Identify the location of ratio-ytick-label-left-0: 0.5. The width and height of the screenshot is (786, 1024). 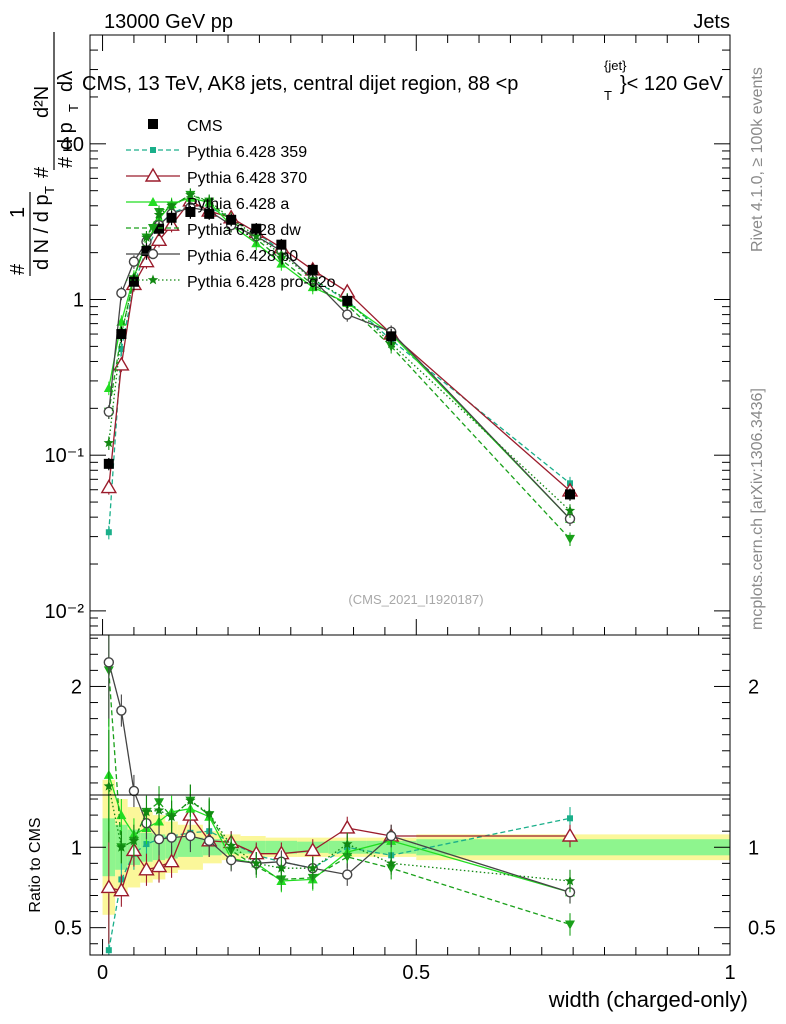
(68, 929).